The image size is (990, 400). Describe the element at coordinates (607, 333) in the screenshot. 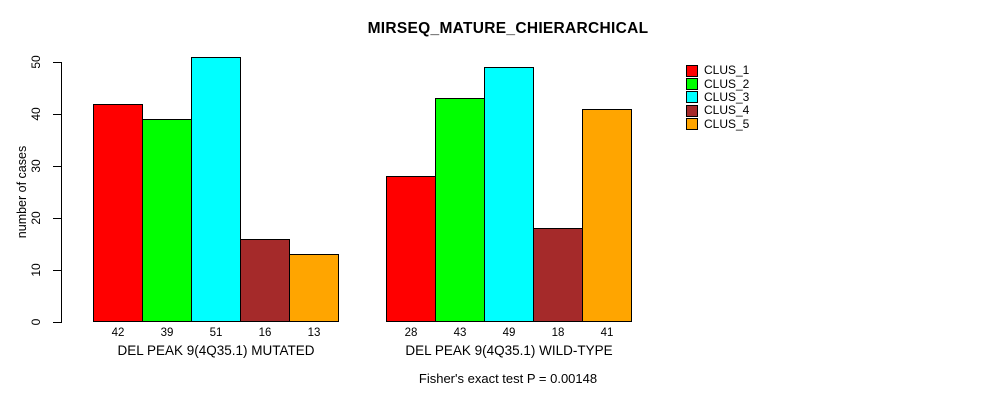

I see `bar-value-label: 41` at that location.